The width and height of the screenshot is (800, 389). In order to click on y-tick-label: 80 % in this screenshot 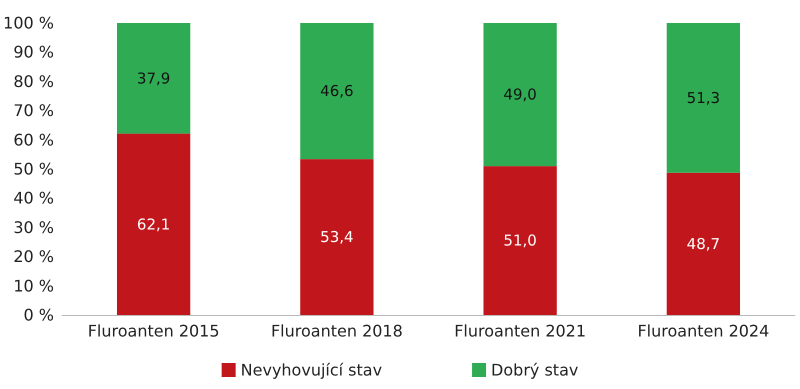, I will do `click(33, 81)`.